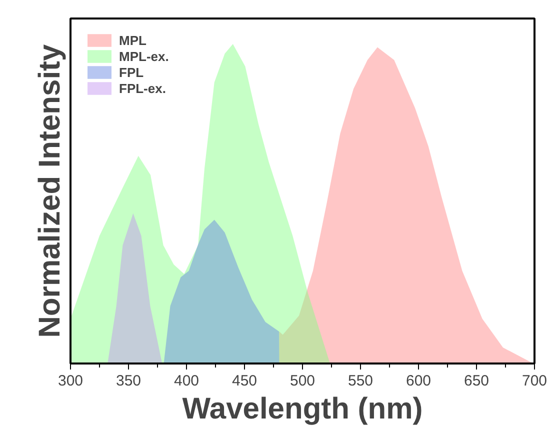  What do you see at coordinates (144, 56) in the screenshot?
I see `legend-label: MPL-ex.` at bounding box center [144, 56].